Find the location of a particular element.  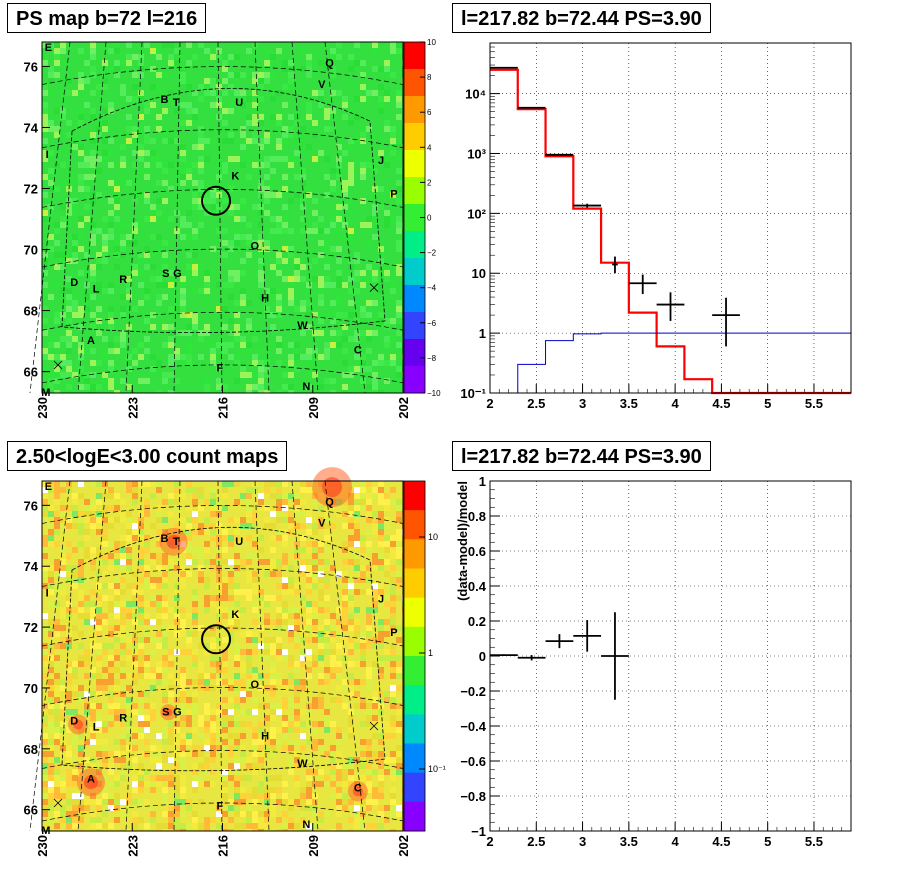

psmap-colorbar-tick-label: −2 is located at coordinates (432, 253).